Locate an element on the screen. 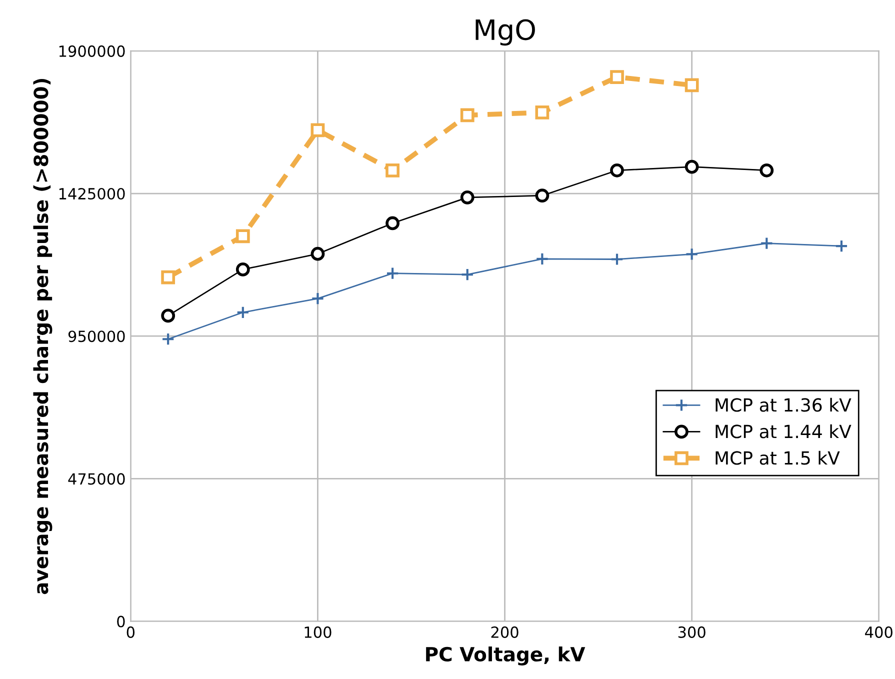  x-tick-label: 300 is located at coordinates (692, 632).